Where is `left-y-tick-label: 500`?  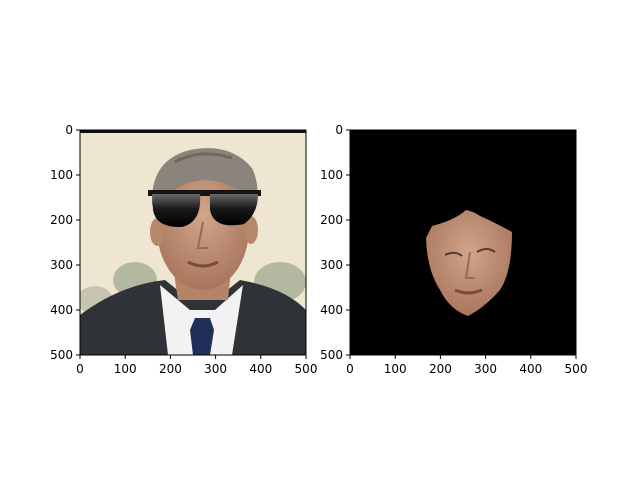 left-y-tick-label: 500 is located at coordinates (61, 355).